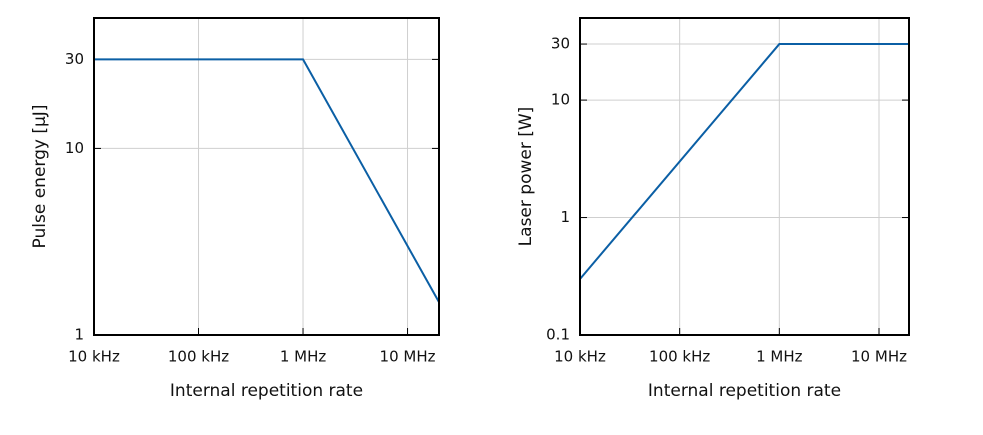 The width and height of the screenshot is (983, 435). Describe the element at coordinates (40, 177) in the screenshot. I see `y-axis-title: Pulse energy [µJ]` at that location.